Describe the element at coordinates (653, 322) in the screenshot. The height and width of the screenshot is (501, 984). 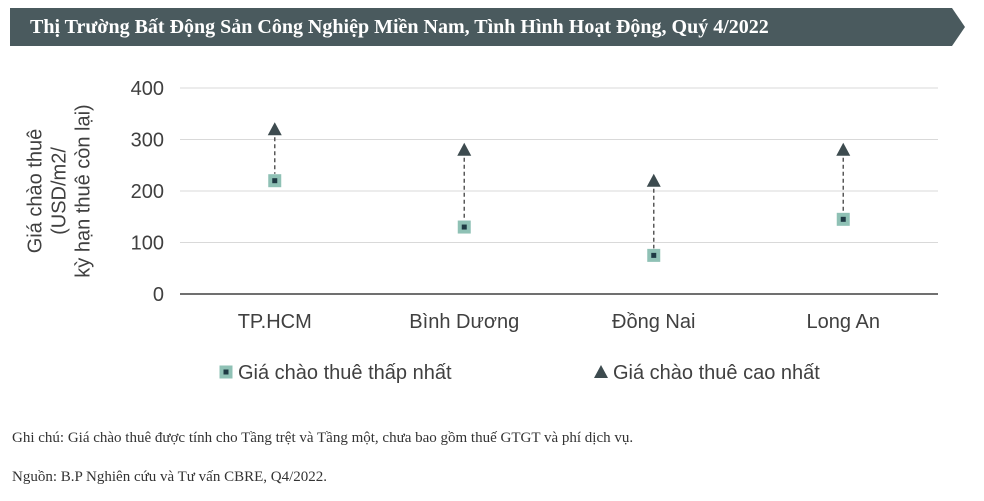
I see `x-category-label: Đồng Nai` at that location.